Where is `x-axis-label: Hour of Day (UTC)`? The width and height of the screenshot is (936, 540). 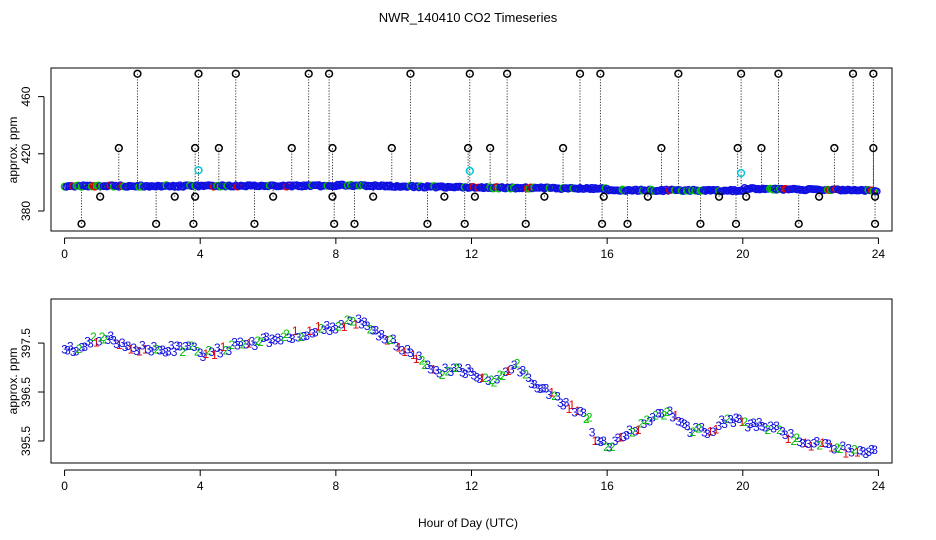
x-axis-label: Hour of Day (UTC) is located at coordinates (468, 523).